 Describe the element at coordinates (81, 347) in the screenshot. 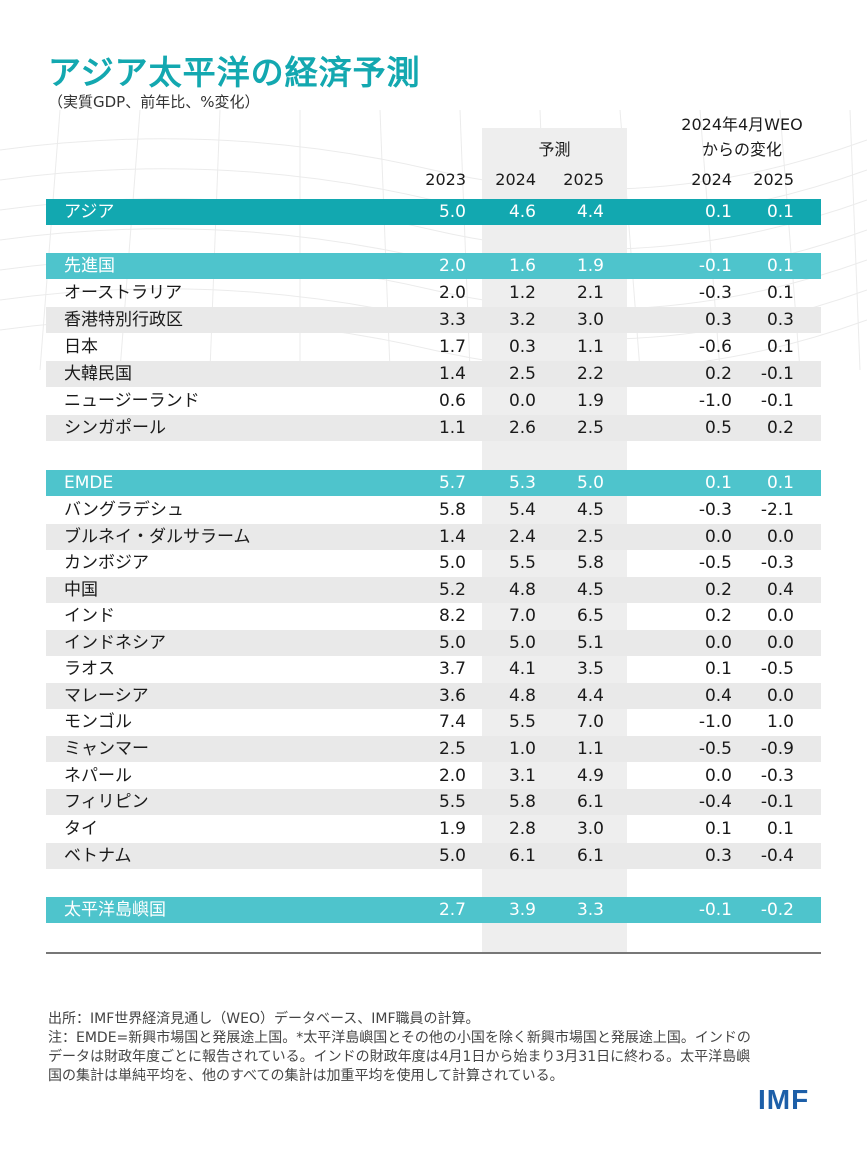

I see `row-label: 日本` at that location.